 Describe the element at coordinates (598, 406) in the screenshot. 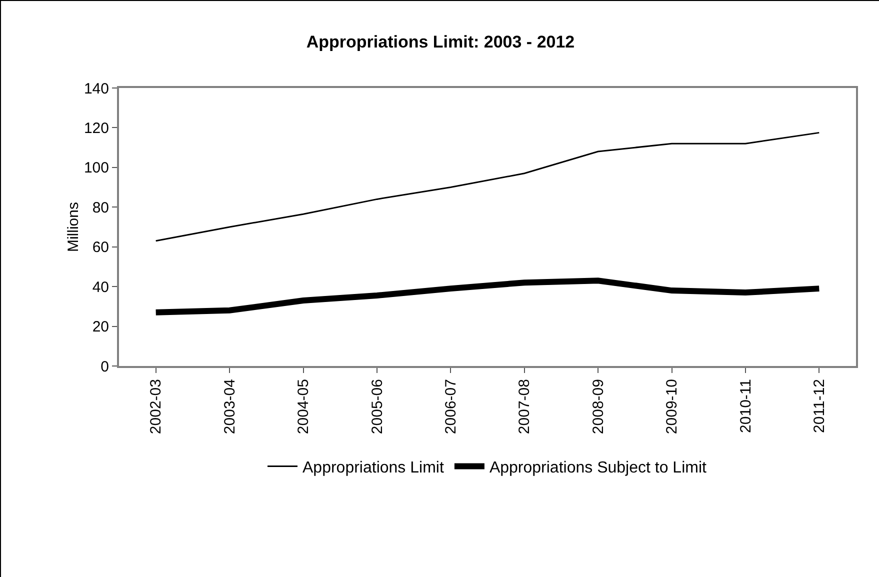

I see `x-tick-label: 2008-09` at that location.